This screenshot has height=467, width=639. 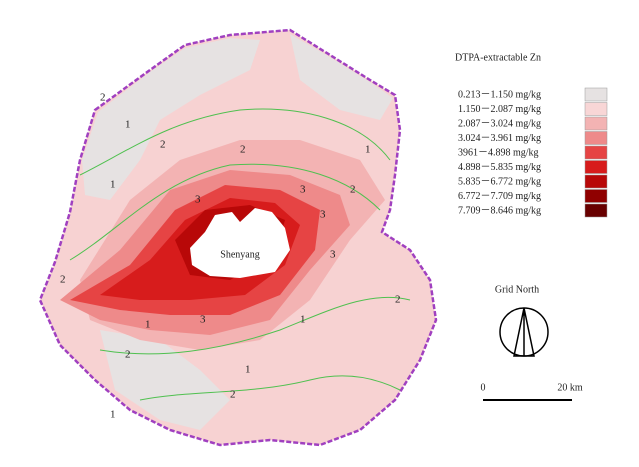 I want to click on north-arrow: Grid North, so click(x=522, y=320).